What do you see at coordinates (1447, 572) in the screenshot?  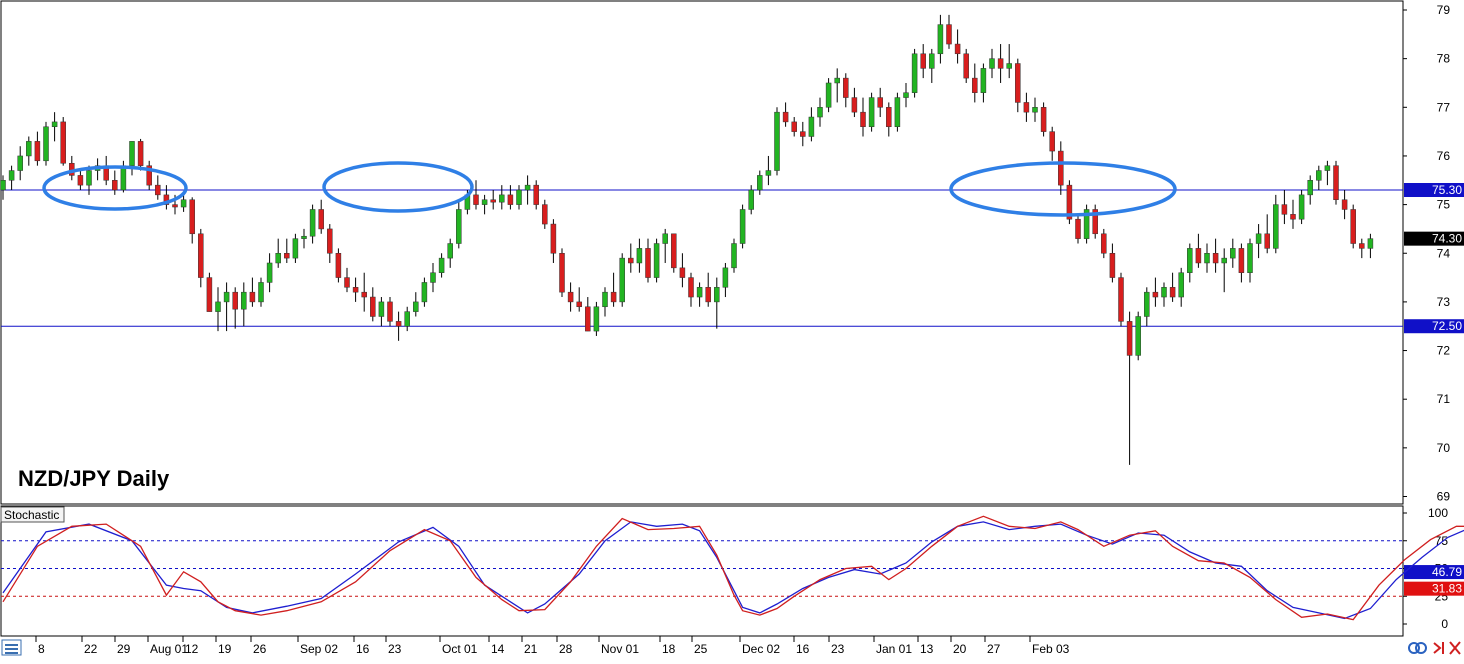 I see `stochastic-value-label: 46.79` at bounding box center [1447, 572].